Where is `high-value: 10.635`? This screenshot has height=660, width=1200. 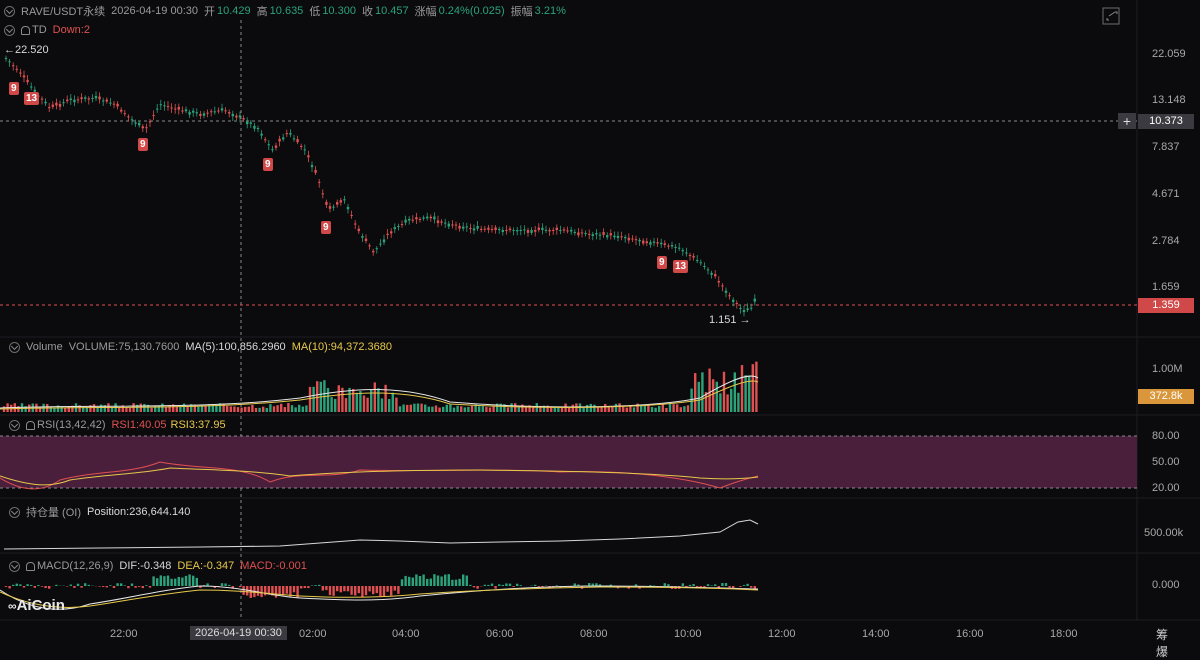 high-value: 10.635 is located at coordinates (287, 11).